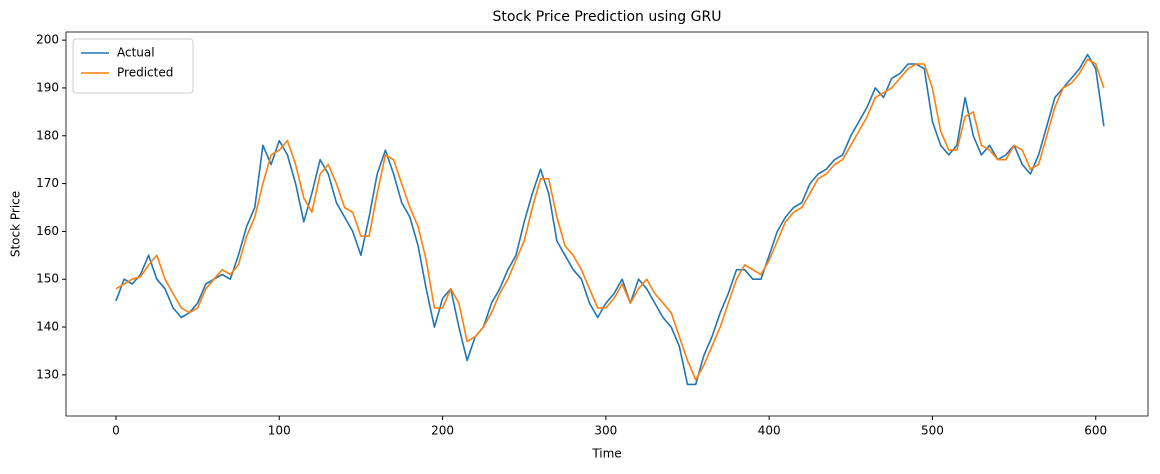 This screenshot has height=474, width=1160. Describe the element at coordinates (606, 454) in the screenshot. I see `x-axis-label: Time` at that location.